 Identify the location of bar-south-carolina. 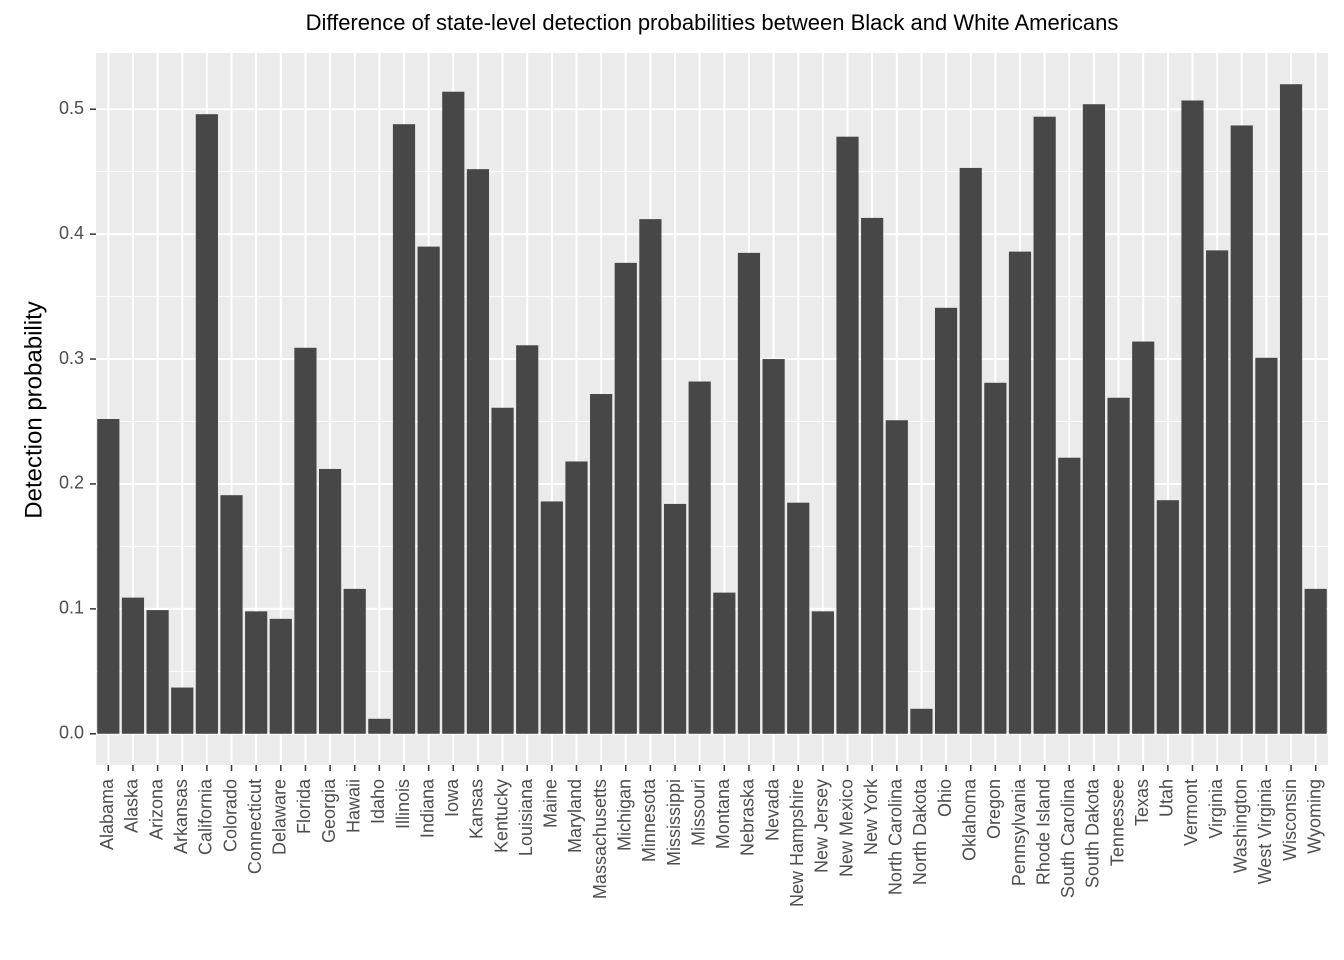
(1069, 595).